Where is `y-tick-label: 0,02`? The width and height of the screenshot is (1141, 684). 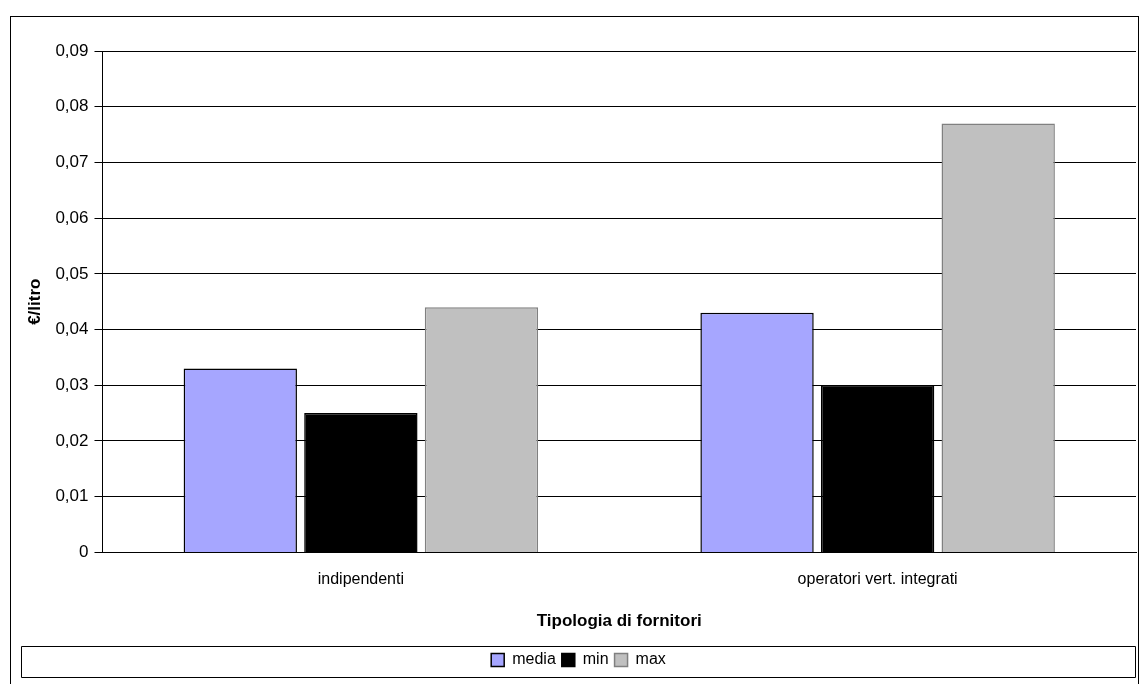 y-tick-label: 0,02 is located at coordinates (72, 440).